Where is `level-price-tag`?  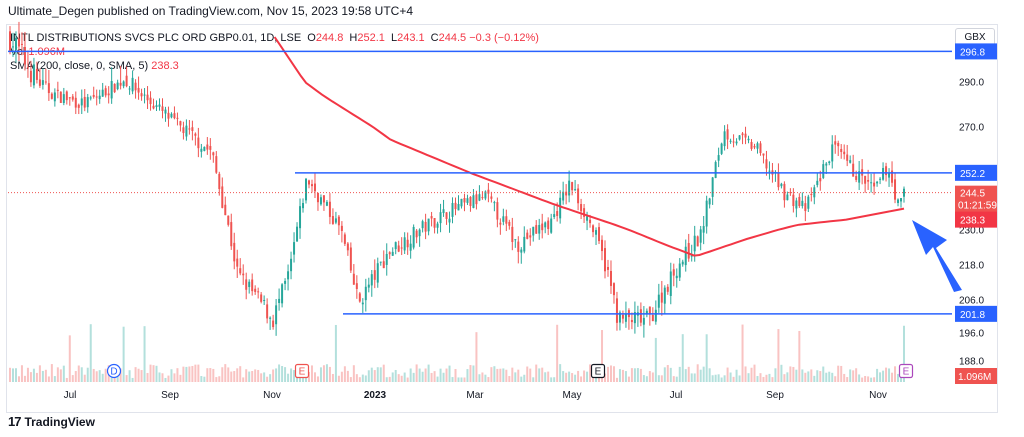
level-price-tag is located at coordinates (976, 313).